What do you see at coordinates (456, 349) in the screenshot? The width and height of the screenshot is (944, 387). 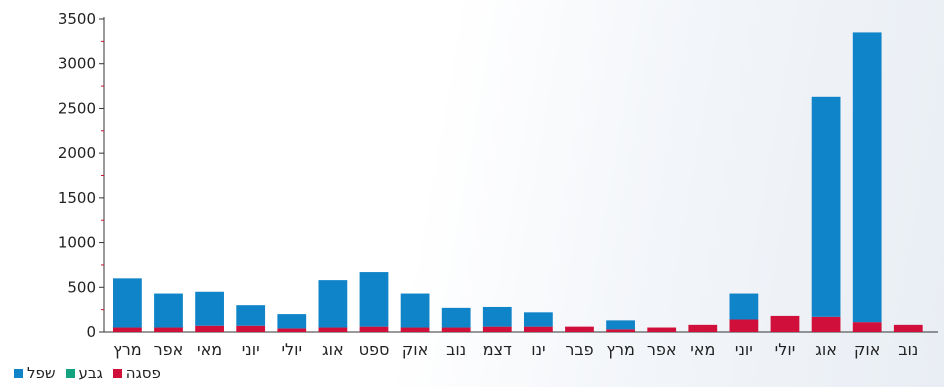 I see `x-tick-label-8: נוב` at bounding box center [456, 349].